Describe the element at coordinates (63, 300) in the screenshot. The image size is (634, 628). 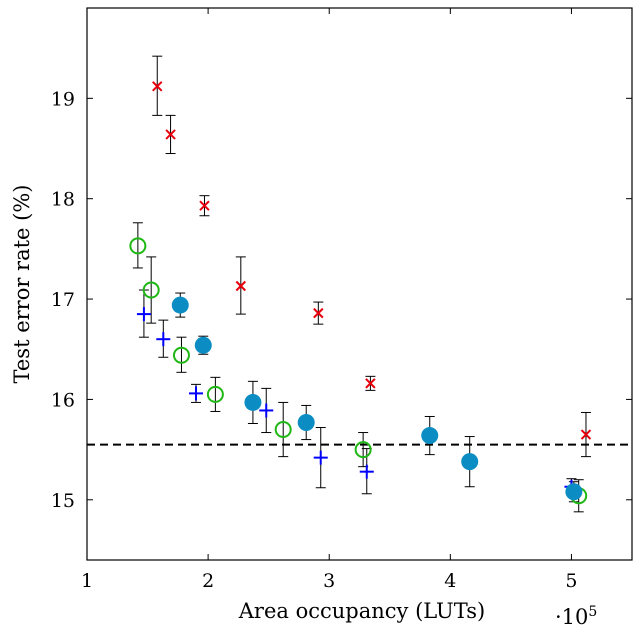
I see `y-tick-label: 17` at that location.